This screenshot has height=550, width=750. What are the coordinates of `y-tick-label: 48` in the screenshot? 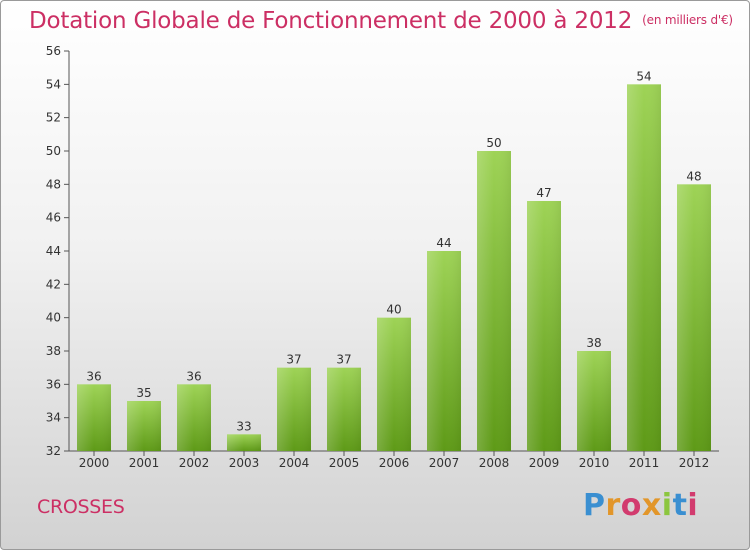 It's located at (53, 184).